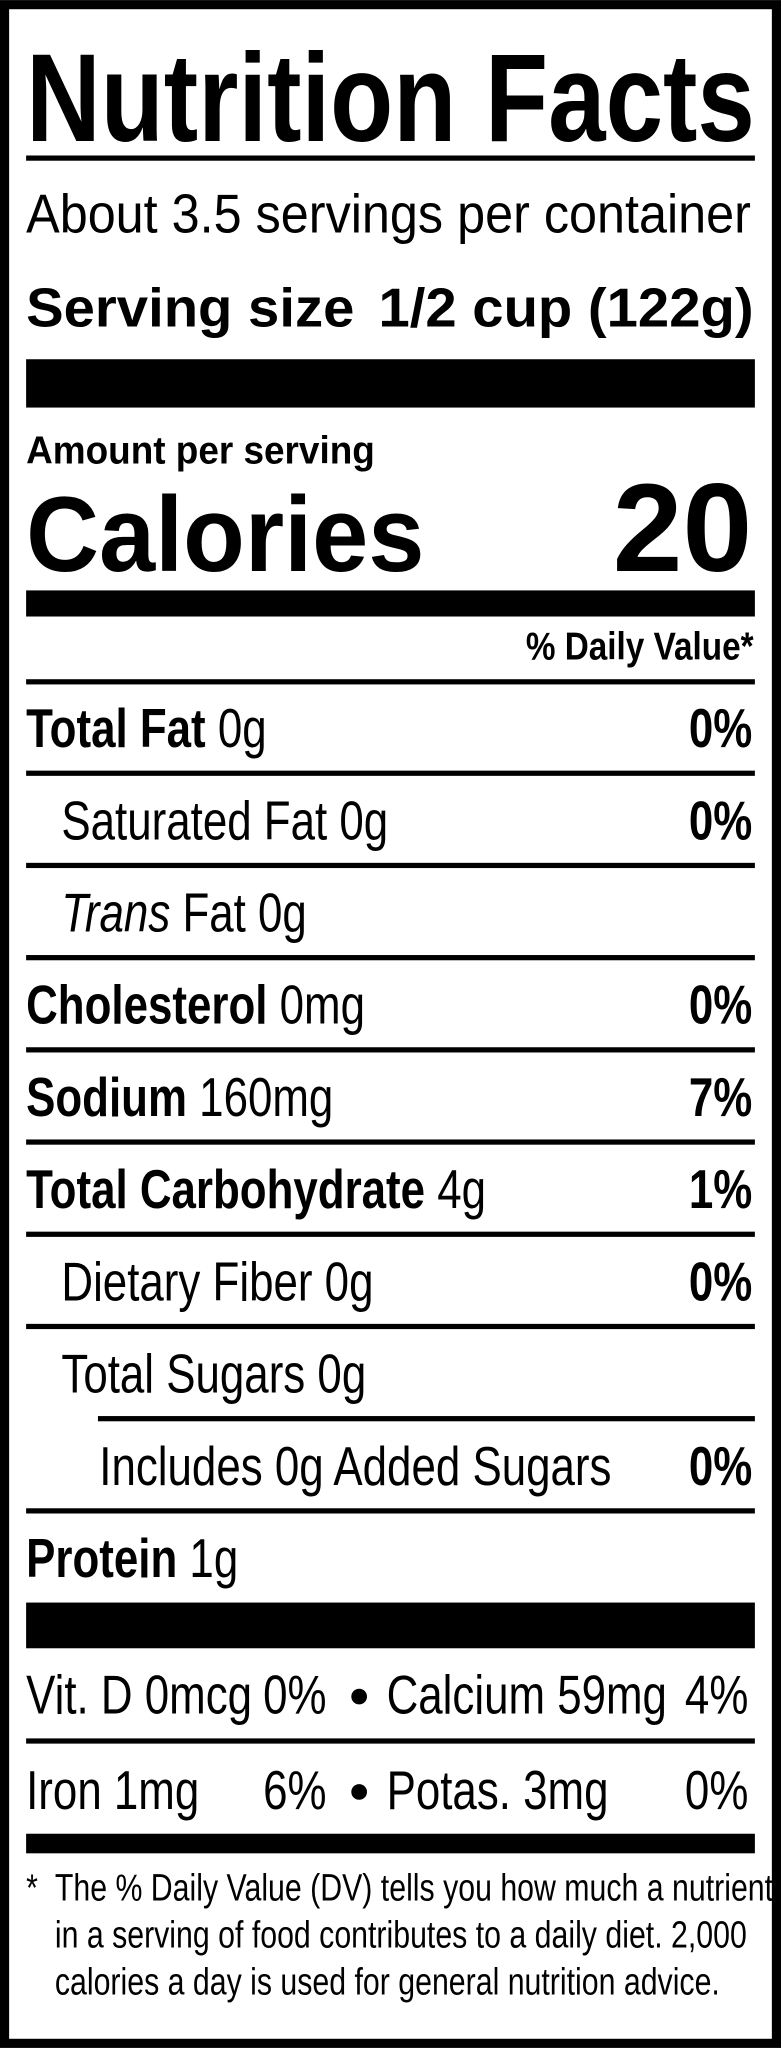 This screenshot has width=781, height=2048. What do you see at coordinates (225, 534) in the screenshot?
I see `calories-label: Calories` at bounding box center [225, 534].